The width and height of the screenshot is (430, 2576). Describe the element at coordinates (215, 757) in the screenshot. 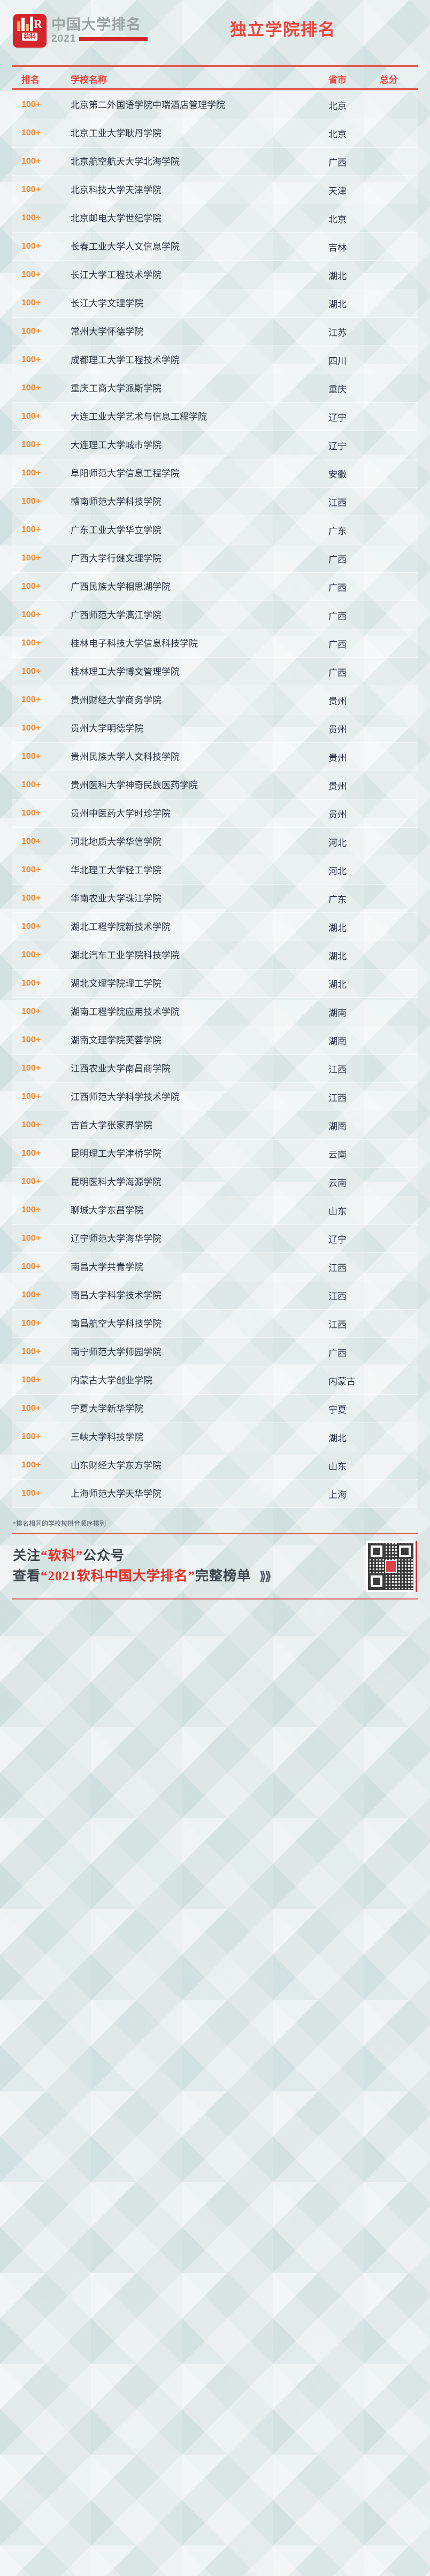

I see `table-row: 100+ 贵州民族大学人文科技学院 贵州` at that location.